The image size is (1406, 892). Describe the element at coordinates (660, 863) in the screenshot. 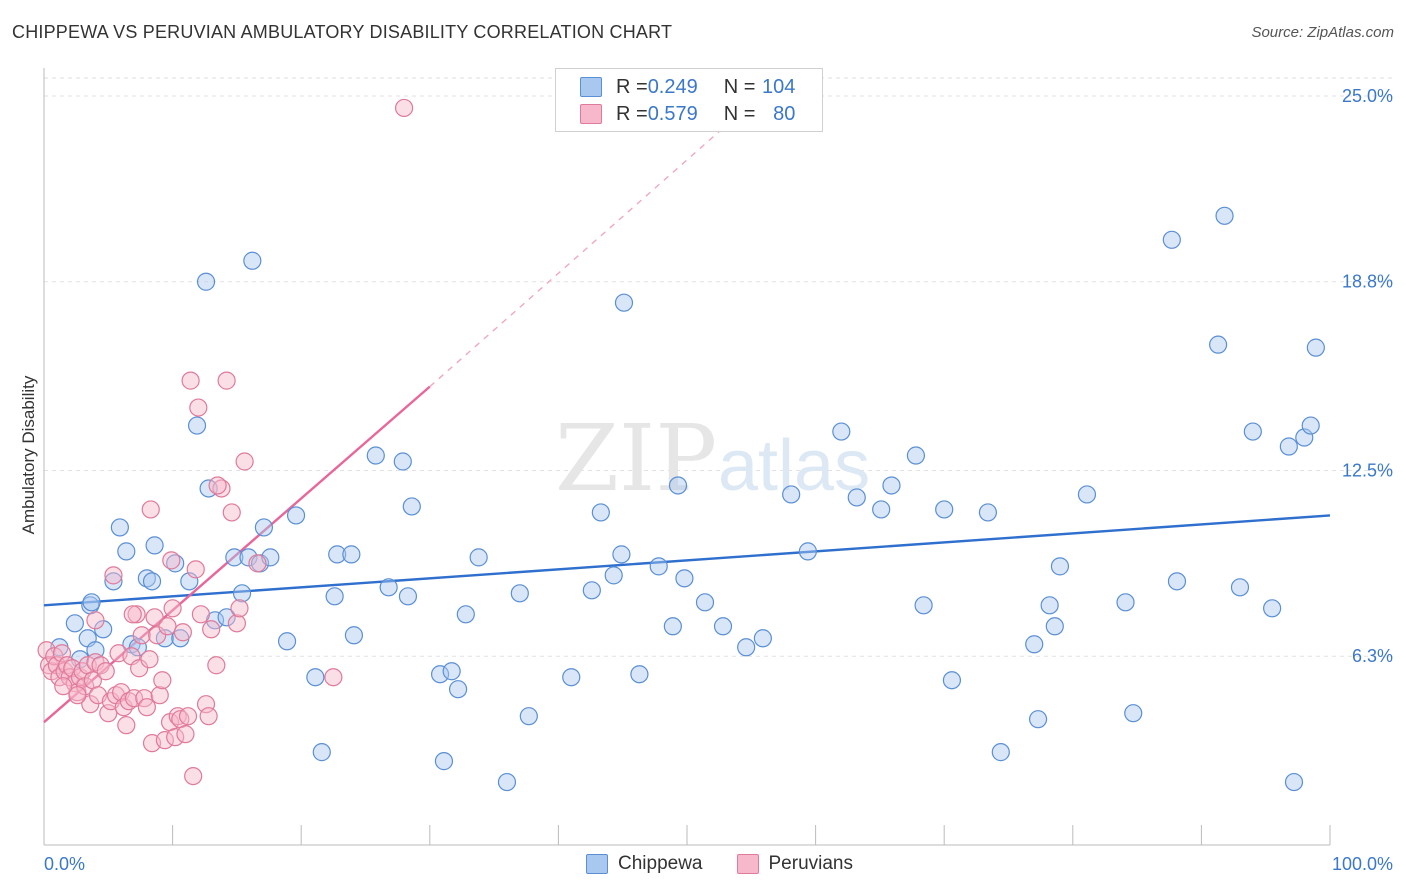

I see `series-label-chippewa: Chippewa` at that location.